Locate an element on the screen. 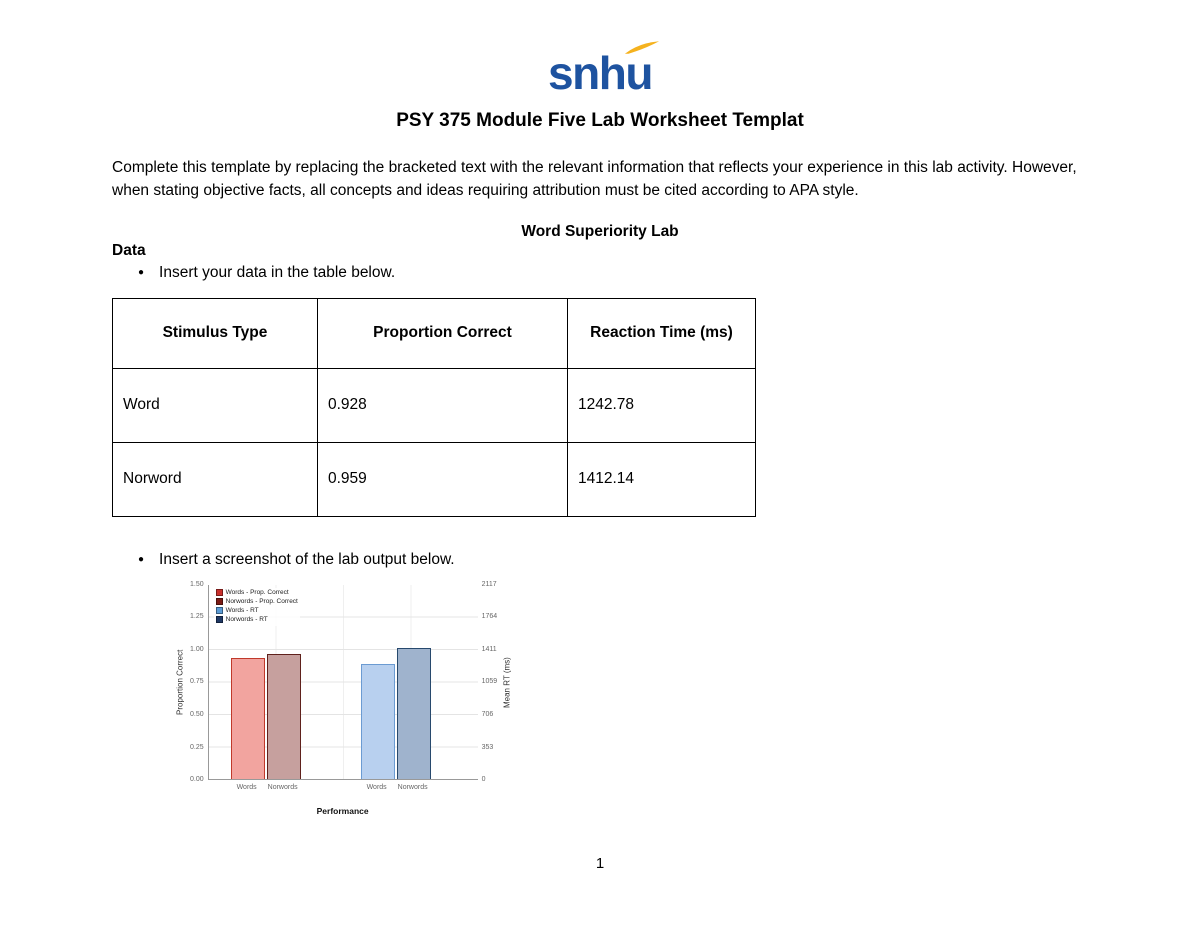 This screenshot has width=1200, height=927. axis-tick-label: 0.75 is located at coordinates (197, 682).